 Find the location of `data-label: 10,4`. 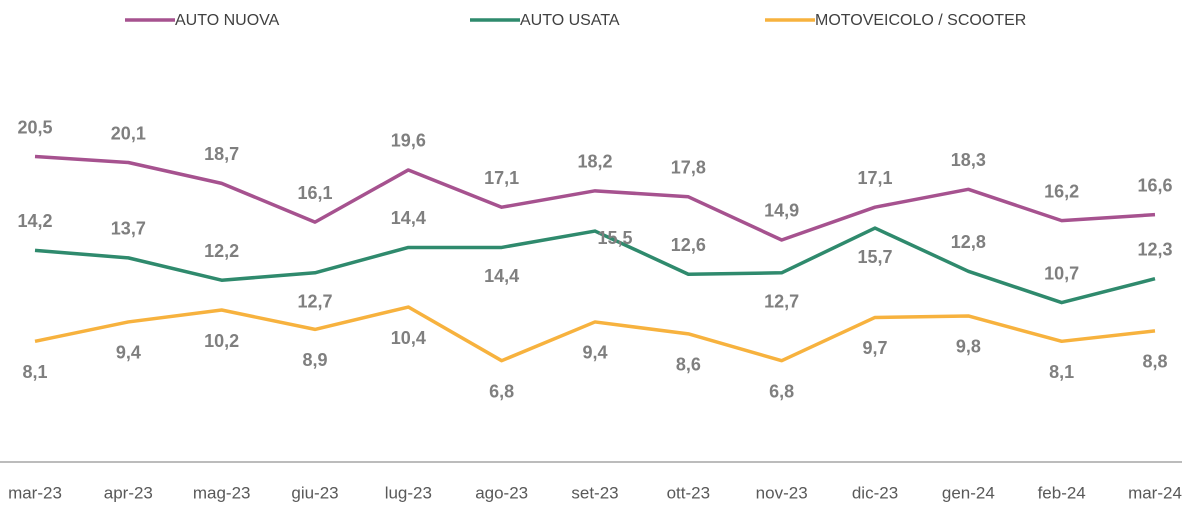

data-label: 10,4 is located at coordinates (408, 338).